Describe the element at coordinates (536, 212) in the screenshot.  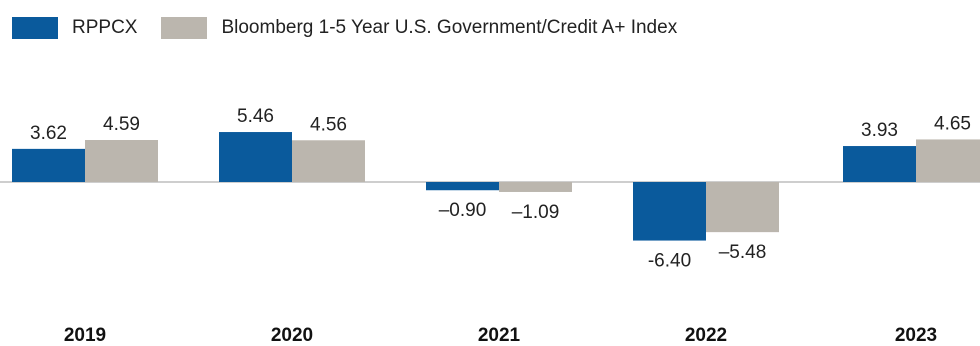
I see `value-label-index-2021: –1.09` at that location.